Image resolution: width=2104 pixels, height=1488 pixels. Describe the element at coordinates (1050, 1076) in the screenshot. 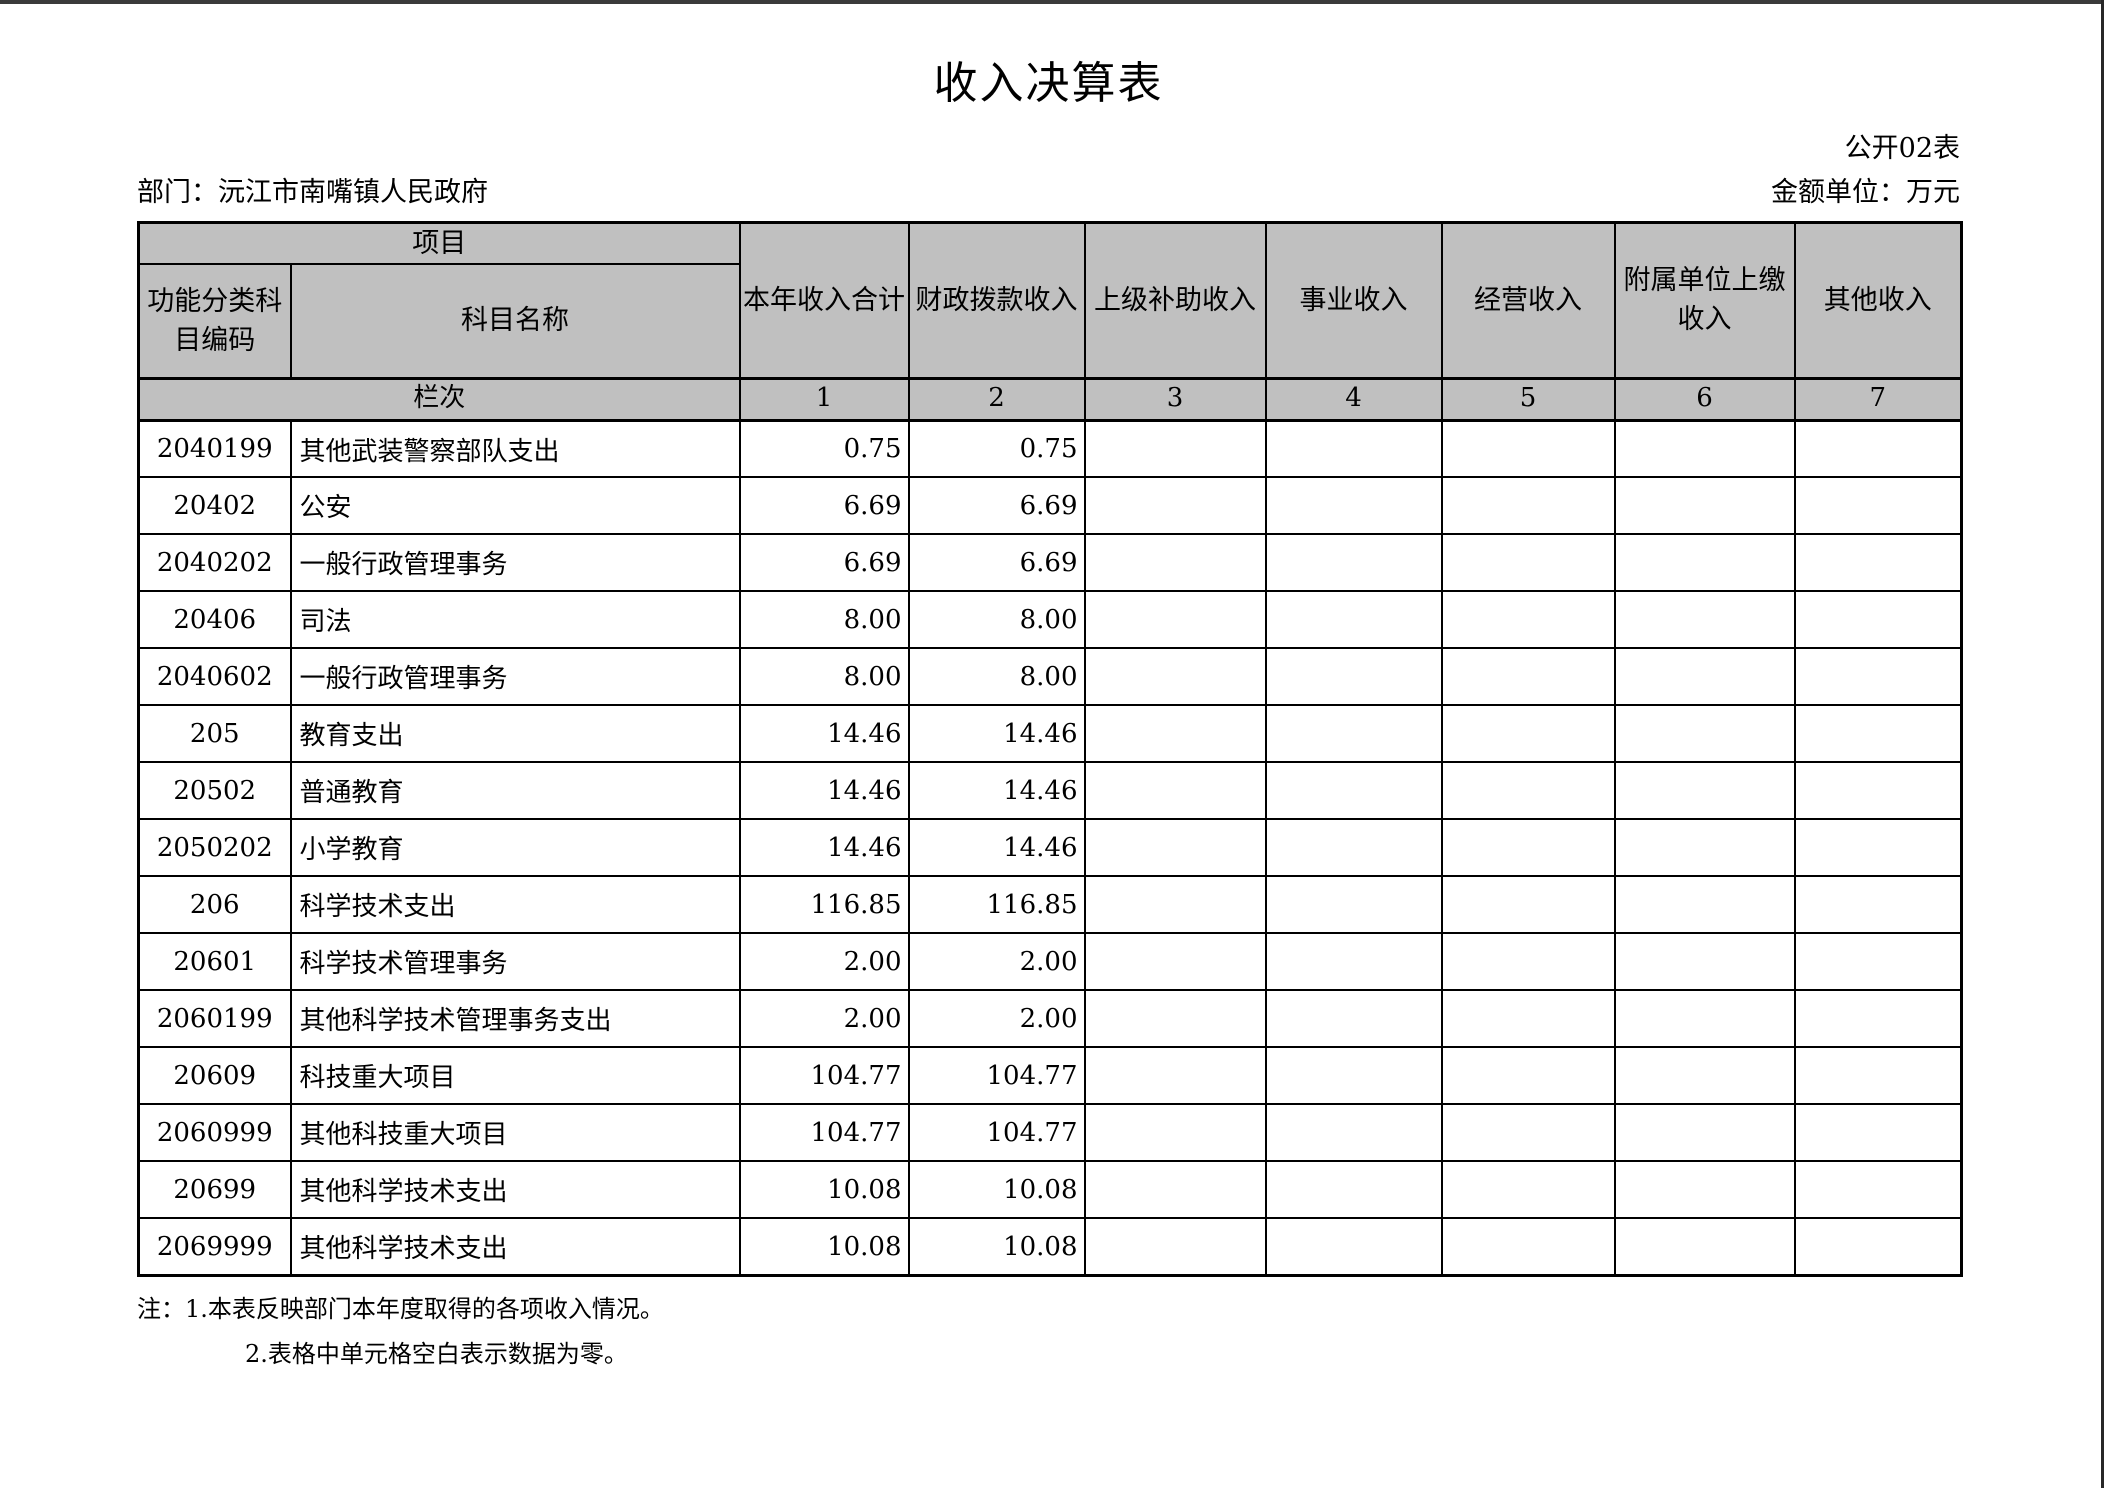

I see `table-row: 20609 科技重大项目 104.77 104.77` at that location.